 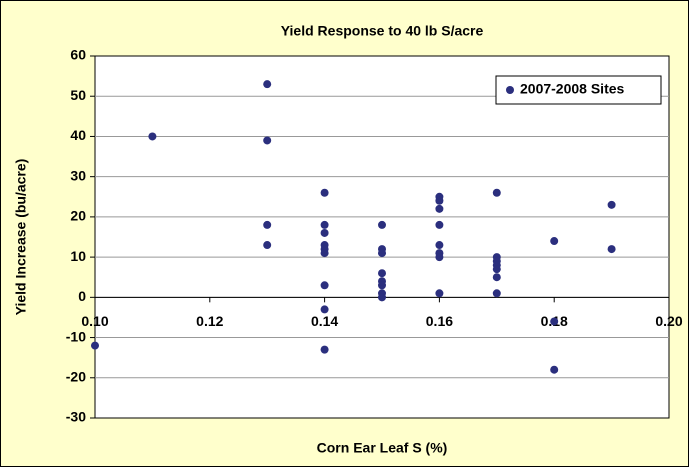 I want to click on y-tick-label: 40, so click(x=78, y=135).